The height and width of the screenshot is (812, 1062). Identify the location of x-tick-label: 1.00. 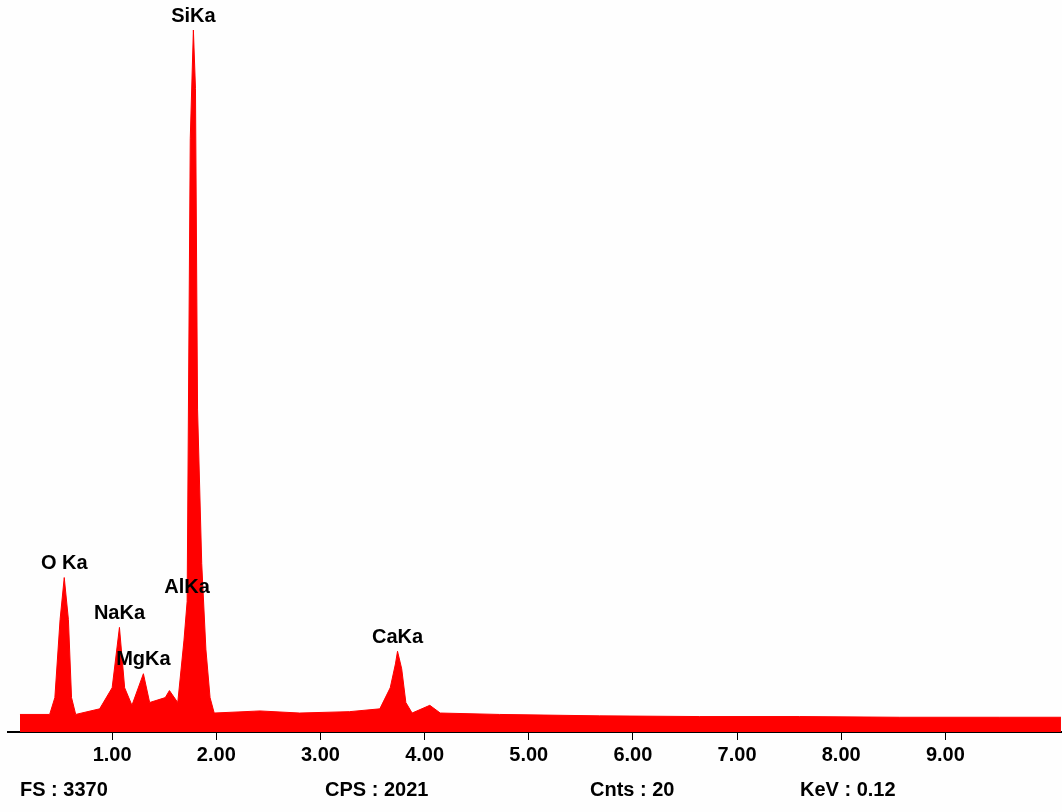
(112, 753).